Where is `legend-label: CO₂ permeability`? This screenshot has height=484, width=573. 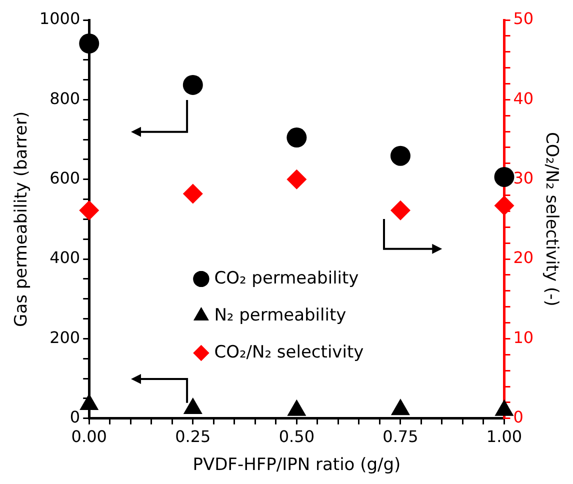 legend-label: CO₂ permeability is located at coordinates (286, 278).